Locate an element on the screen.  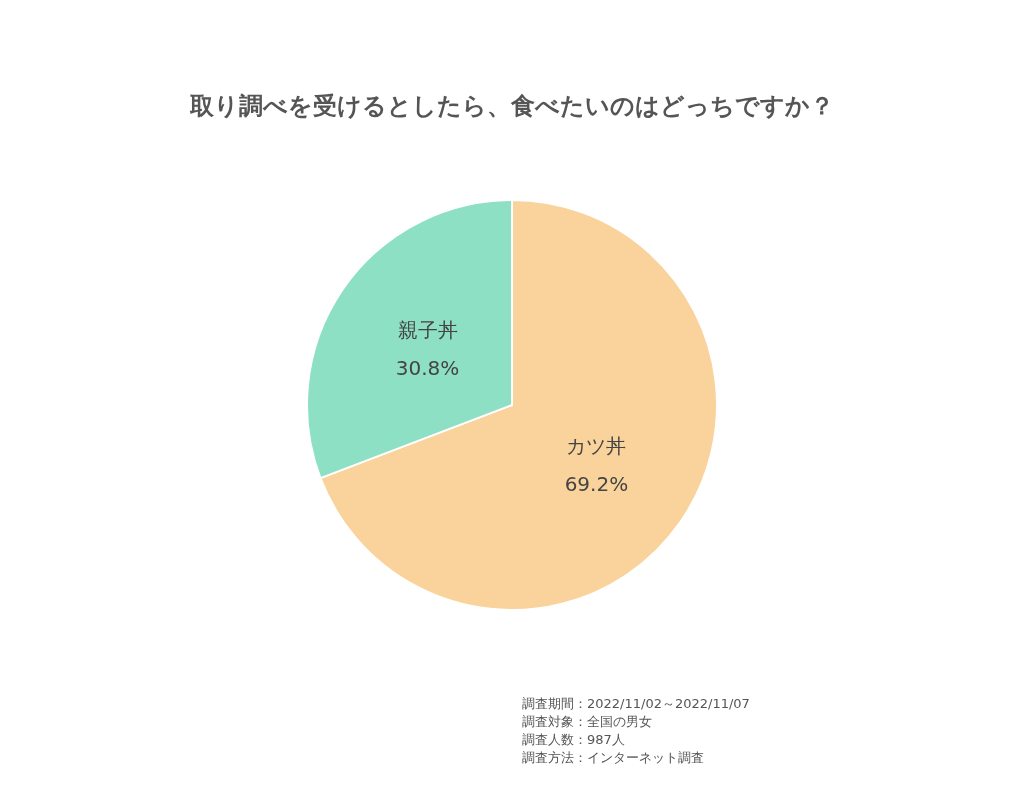
slice-label: カツ丼 is located at coordinates (596, 446).